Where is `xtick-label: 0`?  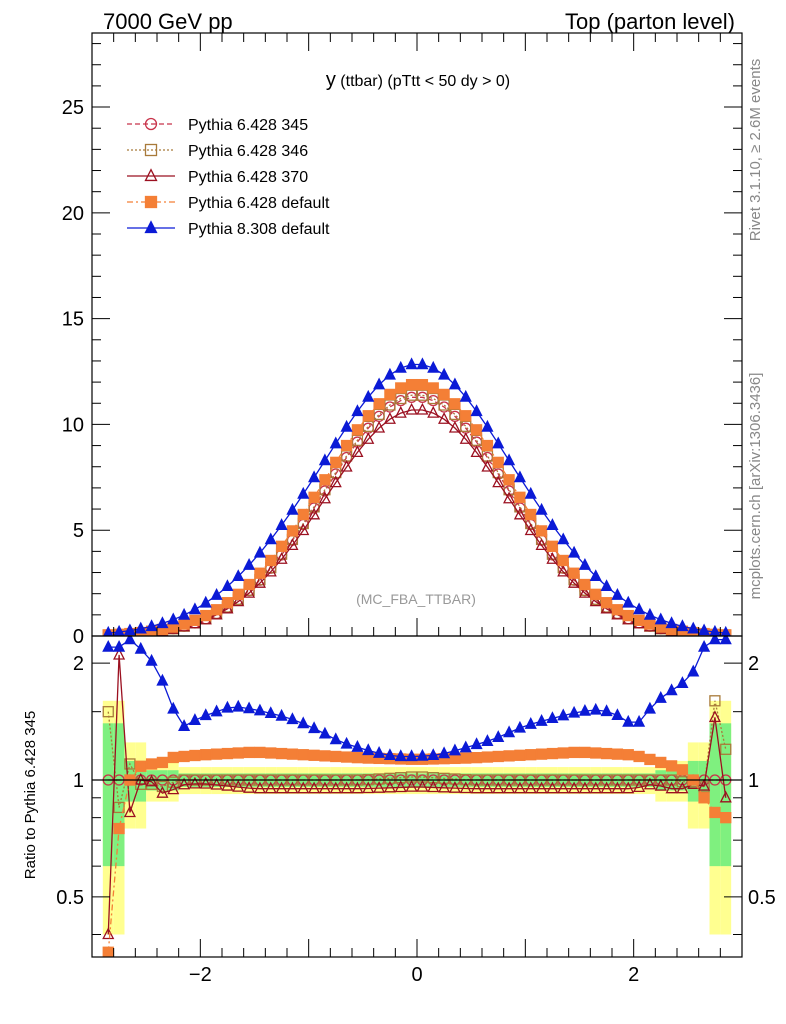 xtick-label: 0 is located at coordinates (416, 975).